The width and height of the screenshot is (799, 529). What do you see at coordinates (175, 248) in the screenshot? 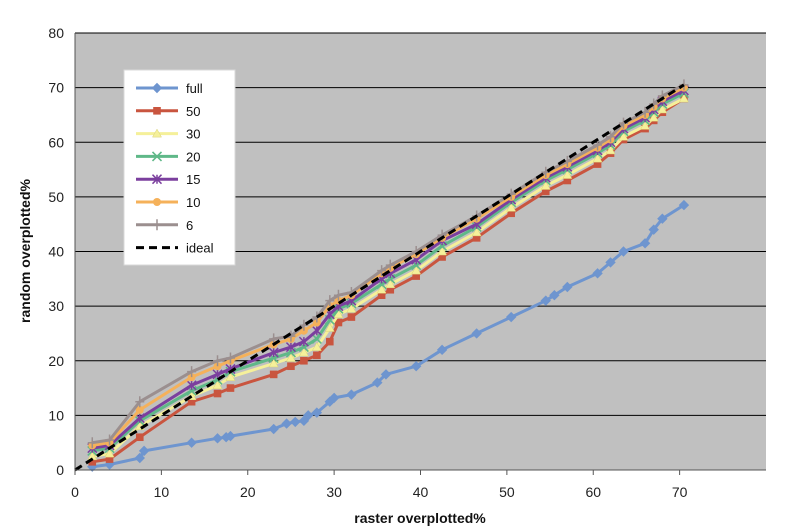
I see `legend-item-ideal: ideal` at bounding box center [175, 248].